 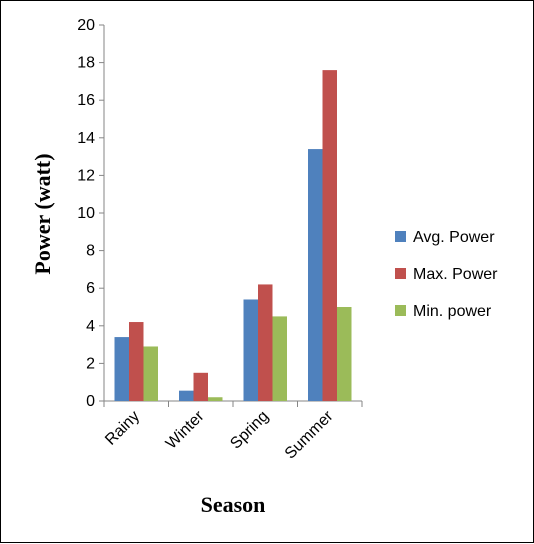 What do you see at coordinates (185, 429) in the screenshot?
I see `x-tick-label: Winter` at bounding box center [185, 429].